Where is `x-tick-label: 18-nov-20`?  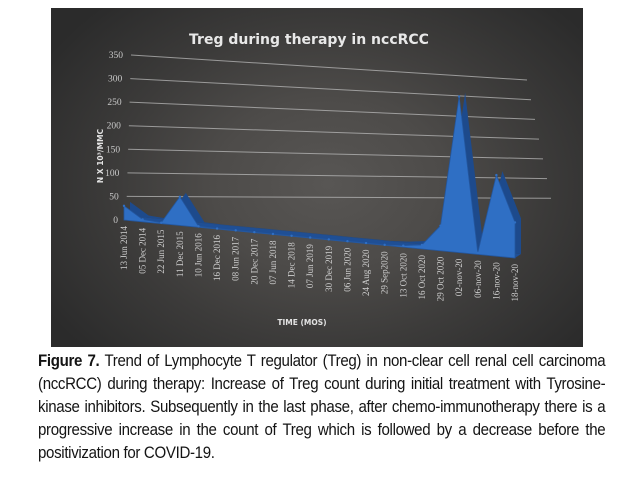 x-tick-label: 18-nov-20 is located at coordinates (515, 283).